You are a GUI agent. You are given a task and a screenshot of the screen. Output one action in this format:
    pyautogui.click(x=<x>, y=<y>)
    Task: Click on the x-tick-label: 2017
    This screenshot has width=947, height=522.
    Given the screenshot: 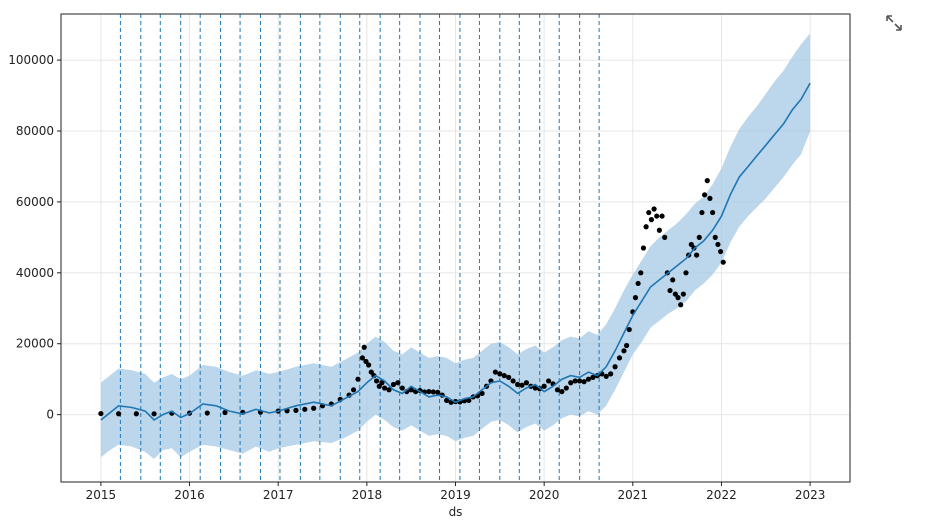 What is the action you would take?
    pyautogui.click(x=278, y=495)
    